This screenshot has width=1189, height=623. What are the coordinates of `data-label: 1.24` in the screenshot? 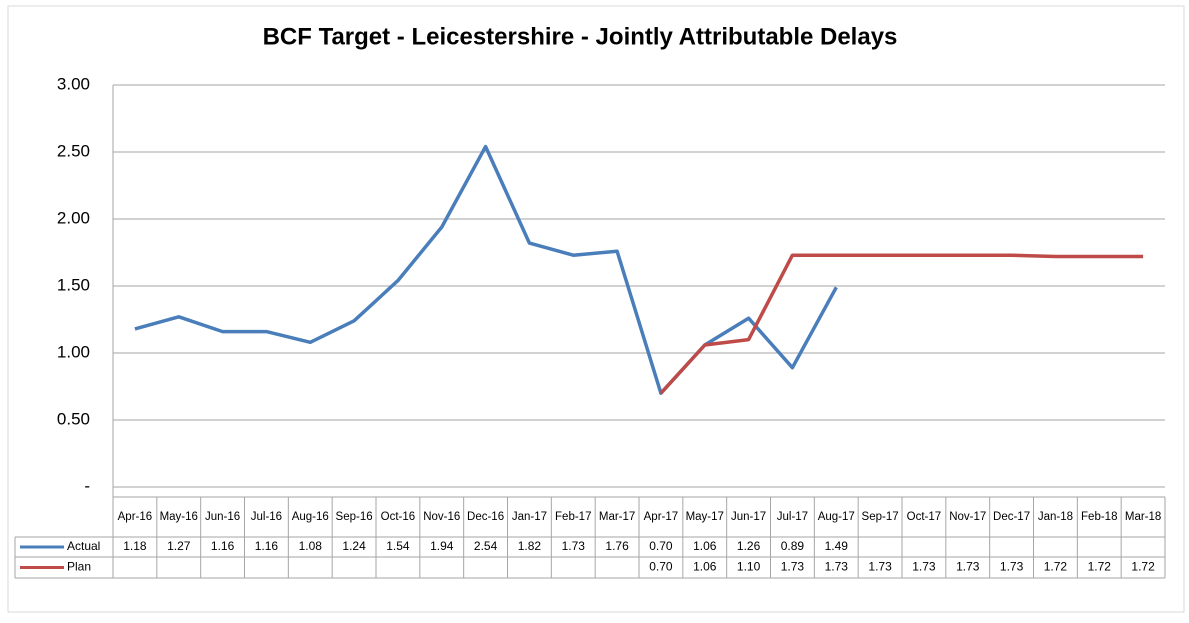 It's located at (354, 546).